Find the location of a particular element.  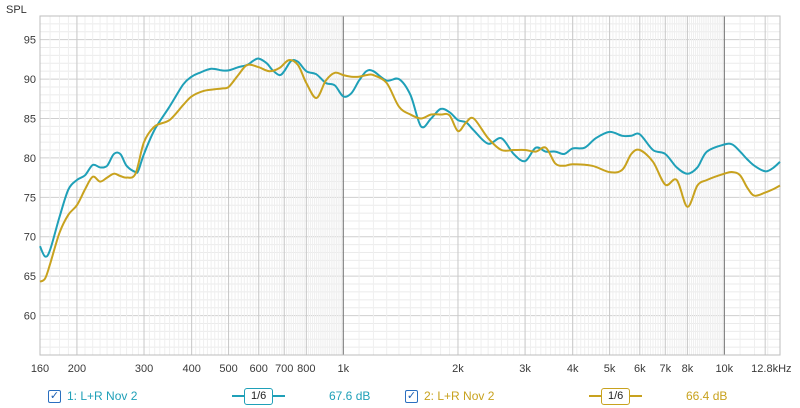

y-tick-label: 70 is located at coordinates (30, 238).